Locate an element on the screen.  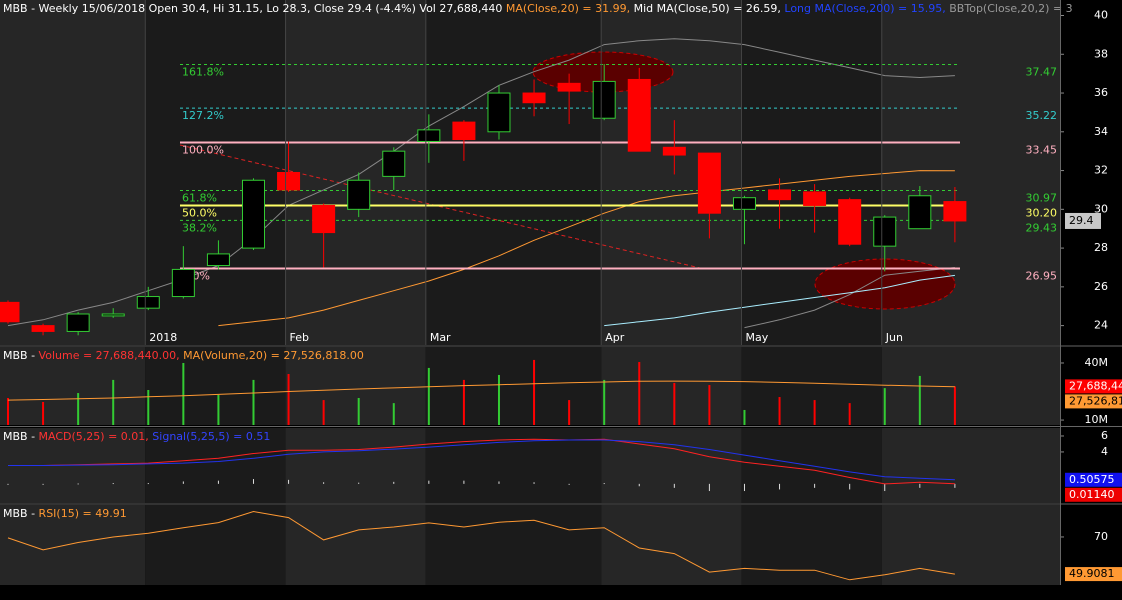
rsi-plot is located at coordinates (481, 545).